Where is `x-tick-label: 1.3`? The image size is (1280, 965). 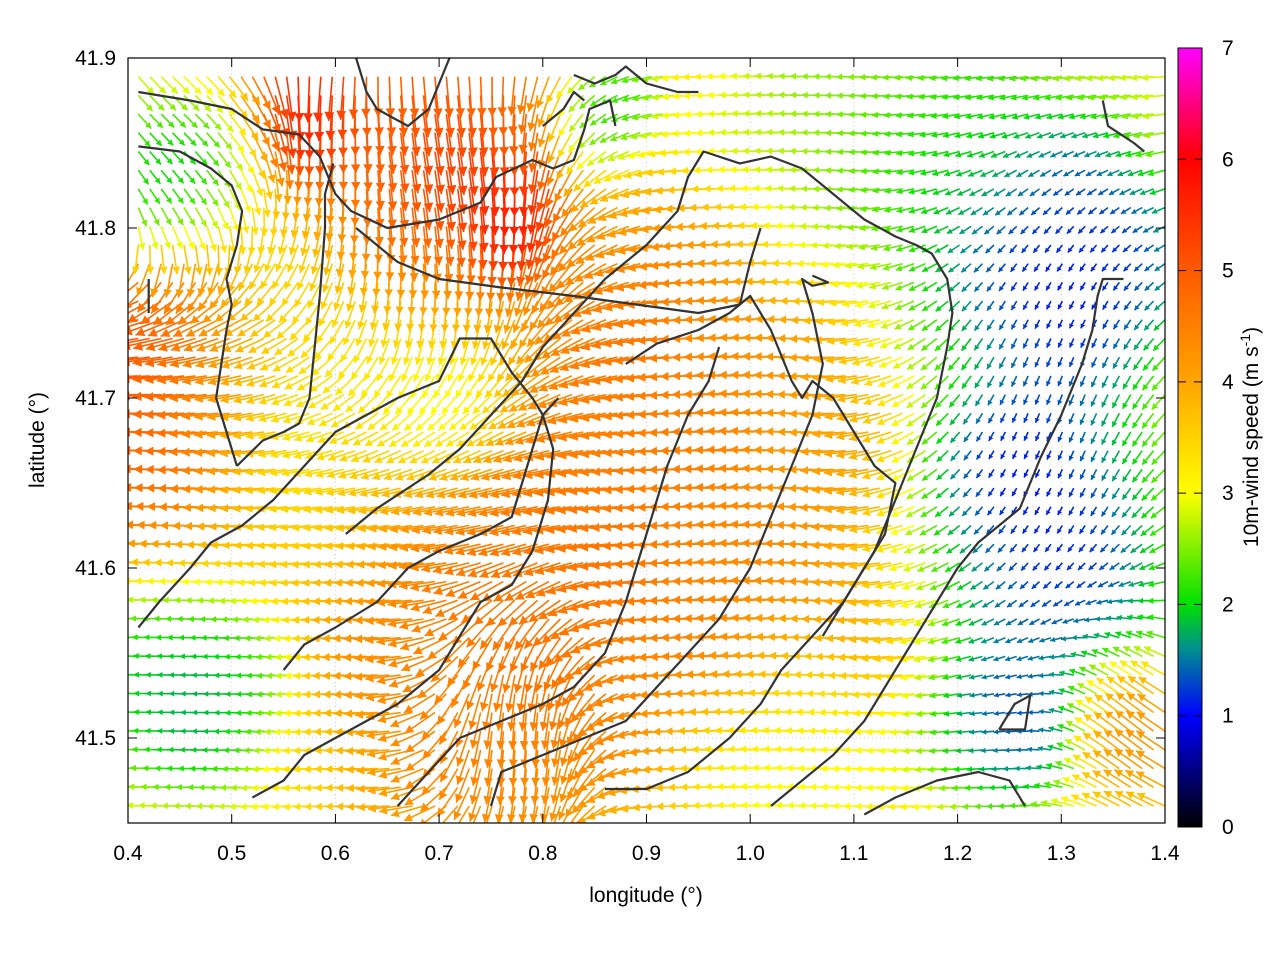 x-tick-label: 1.3 is located at coordinates (1061, 853).